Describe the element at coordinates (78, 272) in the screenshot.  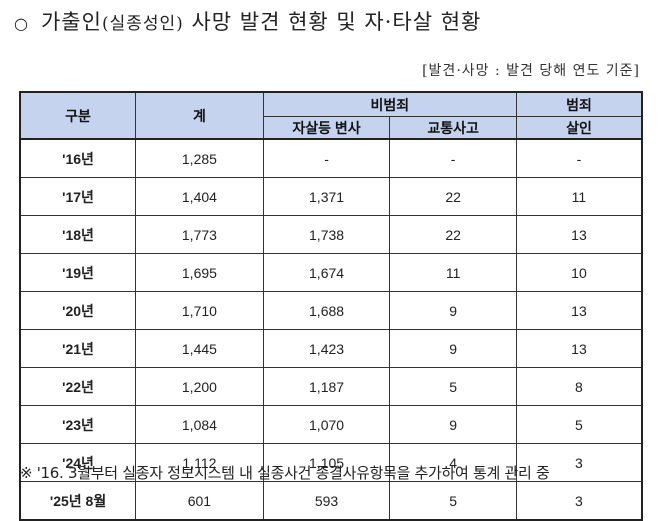
I see `cell-year: '19년` at that location.